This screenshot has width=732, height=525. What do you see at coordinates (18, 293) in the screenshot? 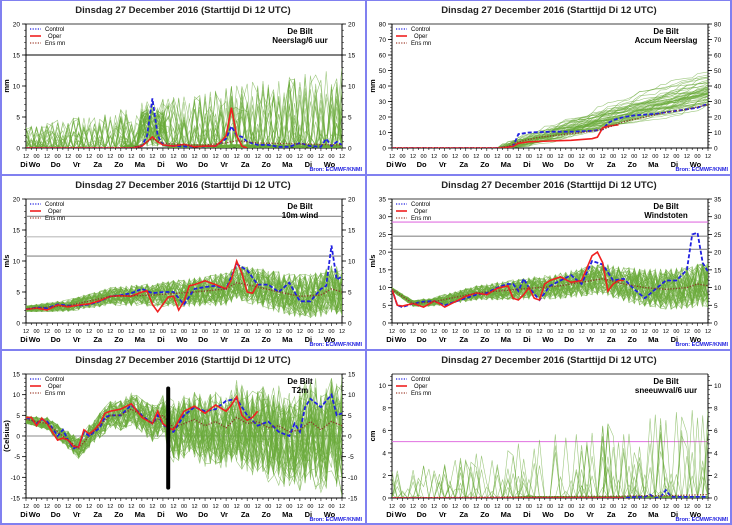
I see `y-tick-label-left: 5` at bounding box center [18, 293].